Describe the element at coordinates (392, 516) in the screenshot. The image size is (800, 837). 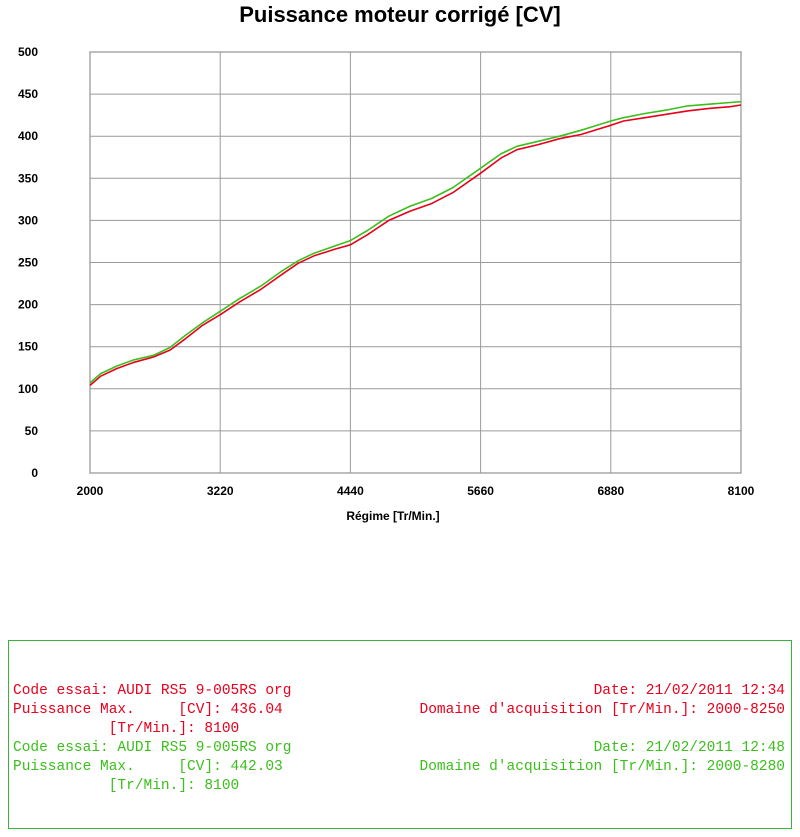
I see `x-axis-label: Régime [Tr/Min.]` at that location.